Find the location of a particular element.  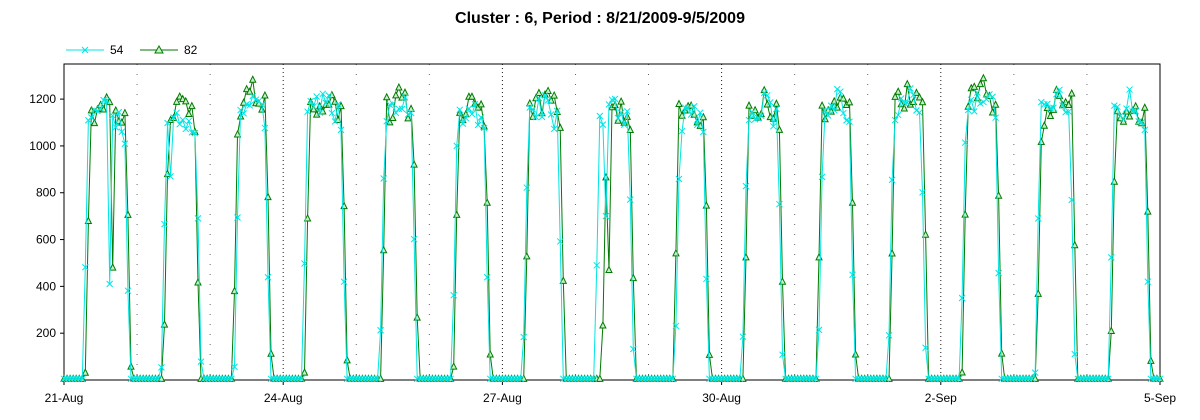

legend-marker-triangle-icon is located at coordinates (159, 49).